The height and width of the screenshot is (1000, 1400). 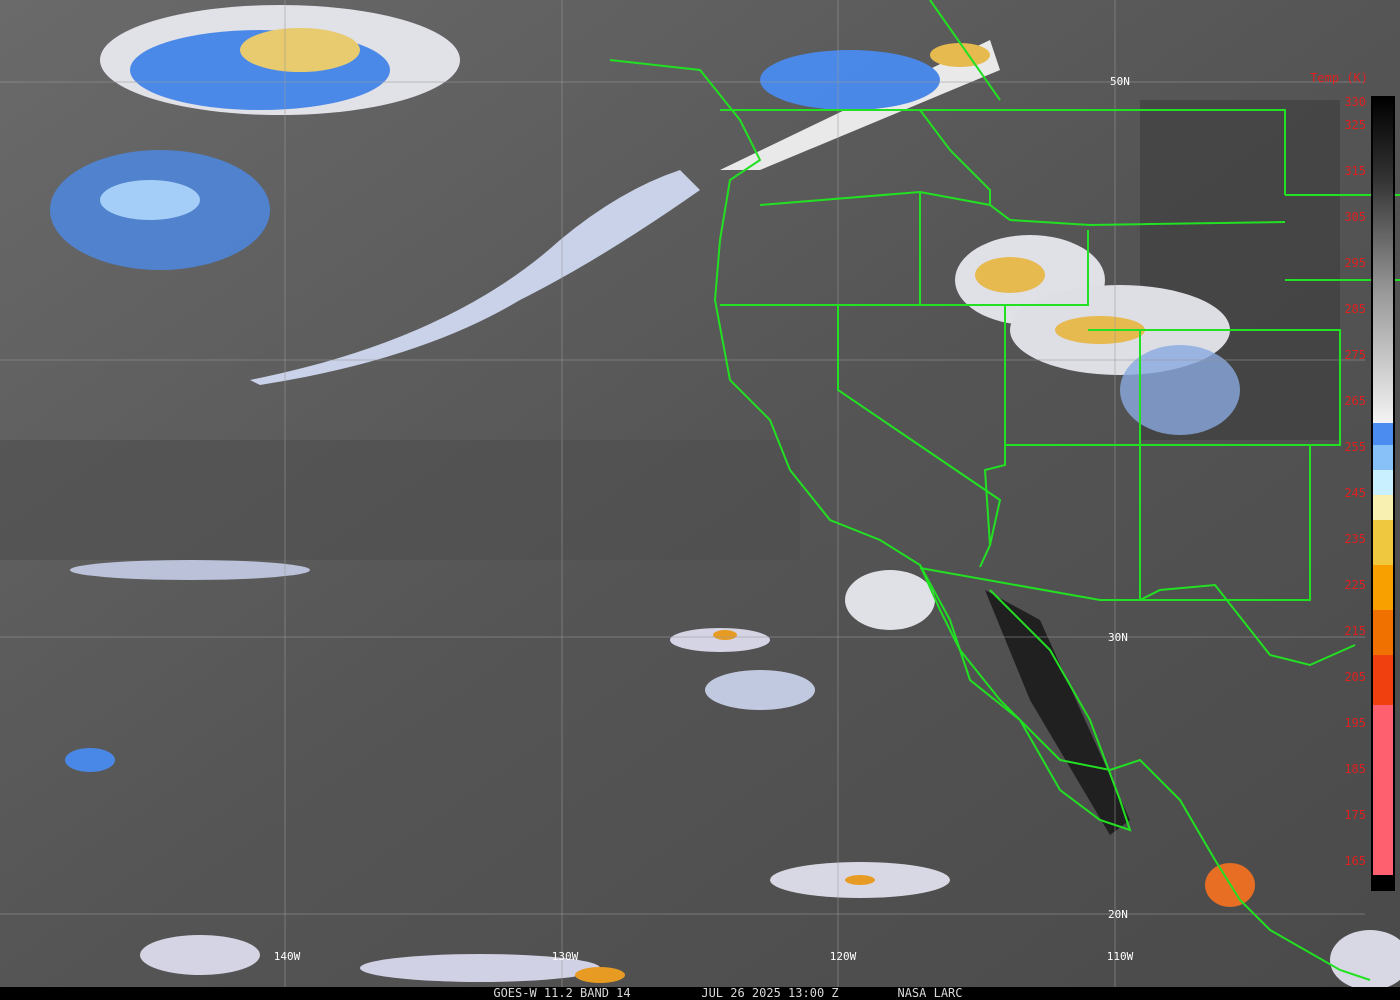 What do you see at coordinates (1057, 712) in the screenshot?
I see `gulf` at bounding box center [1057, 712].